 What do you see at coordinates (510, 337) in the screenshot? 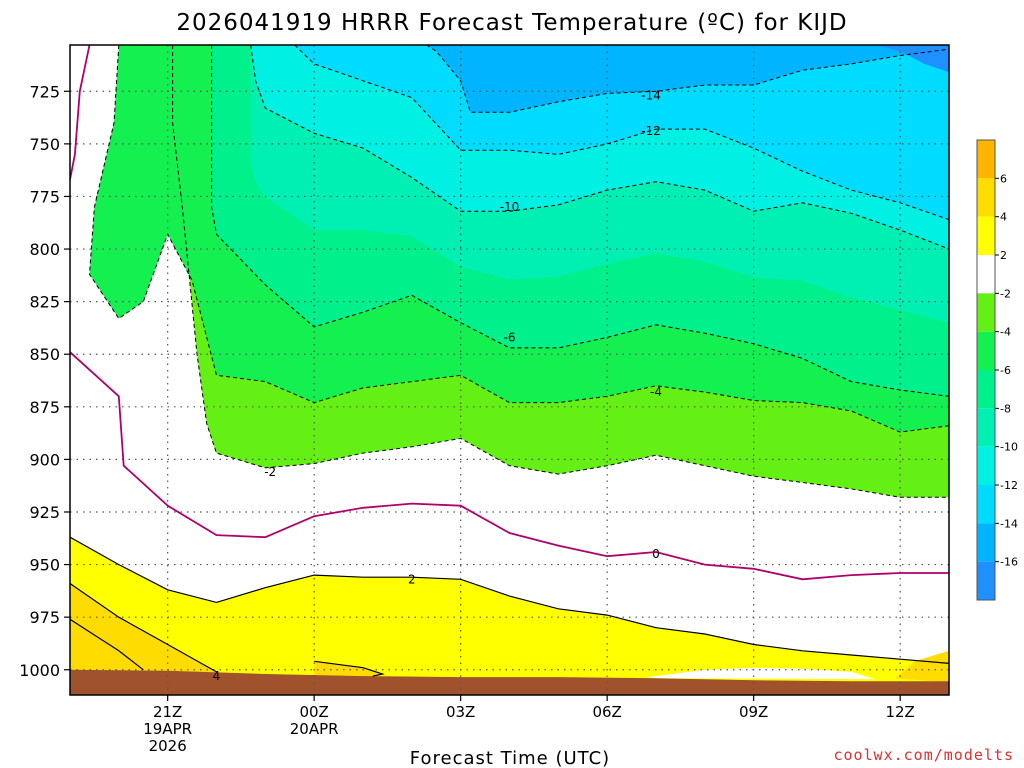
I see `contour-label: -6` at bounding box center [510, 337].